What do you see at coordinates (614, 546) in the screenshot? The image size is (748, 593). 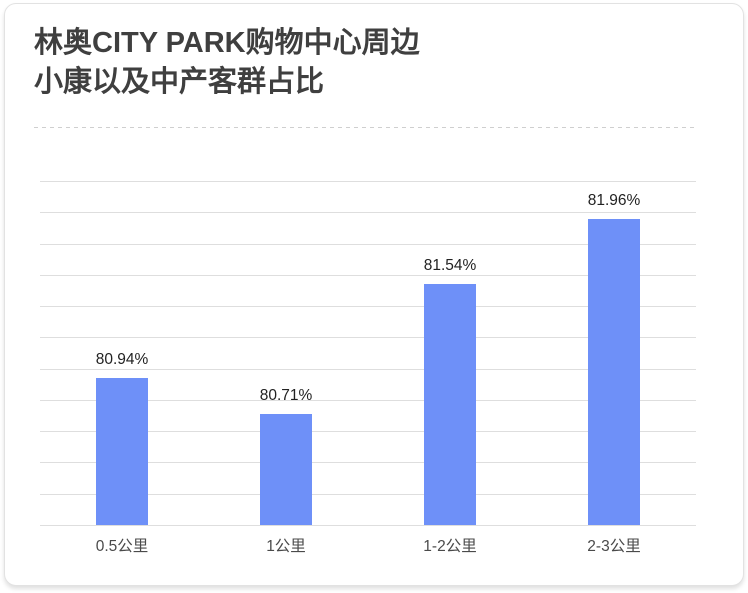 I see `x-axis-label: 2-3公里` at bounding box center [614, 546].